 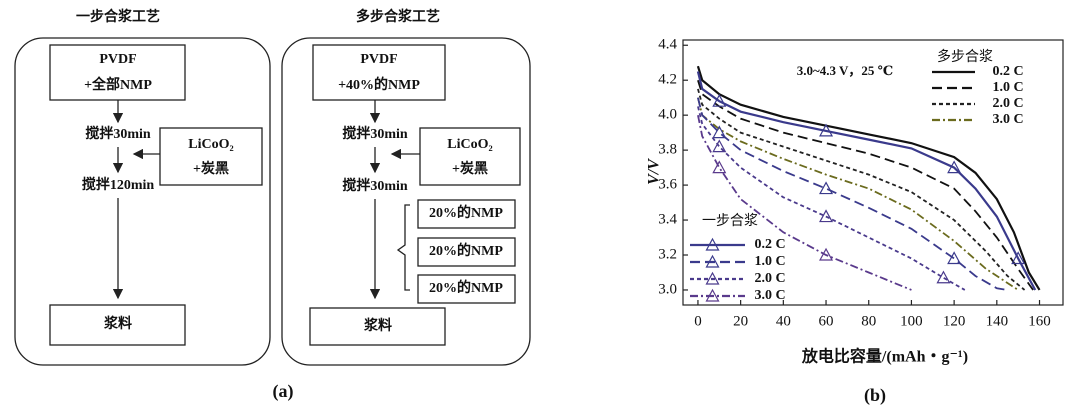 What do you see at coordinates (730, 221) in the screenshot?
I see `legend-title: 一步合浆` at bounding box center [730, 221].